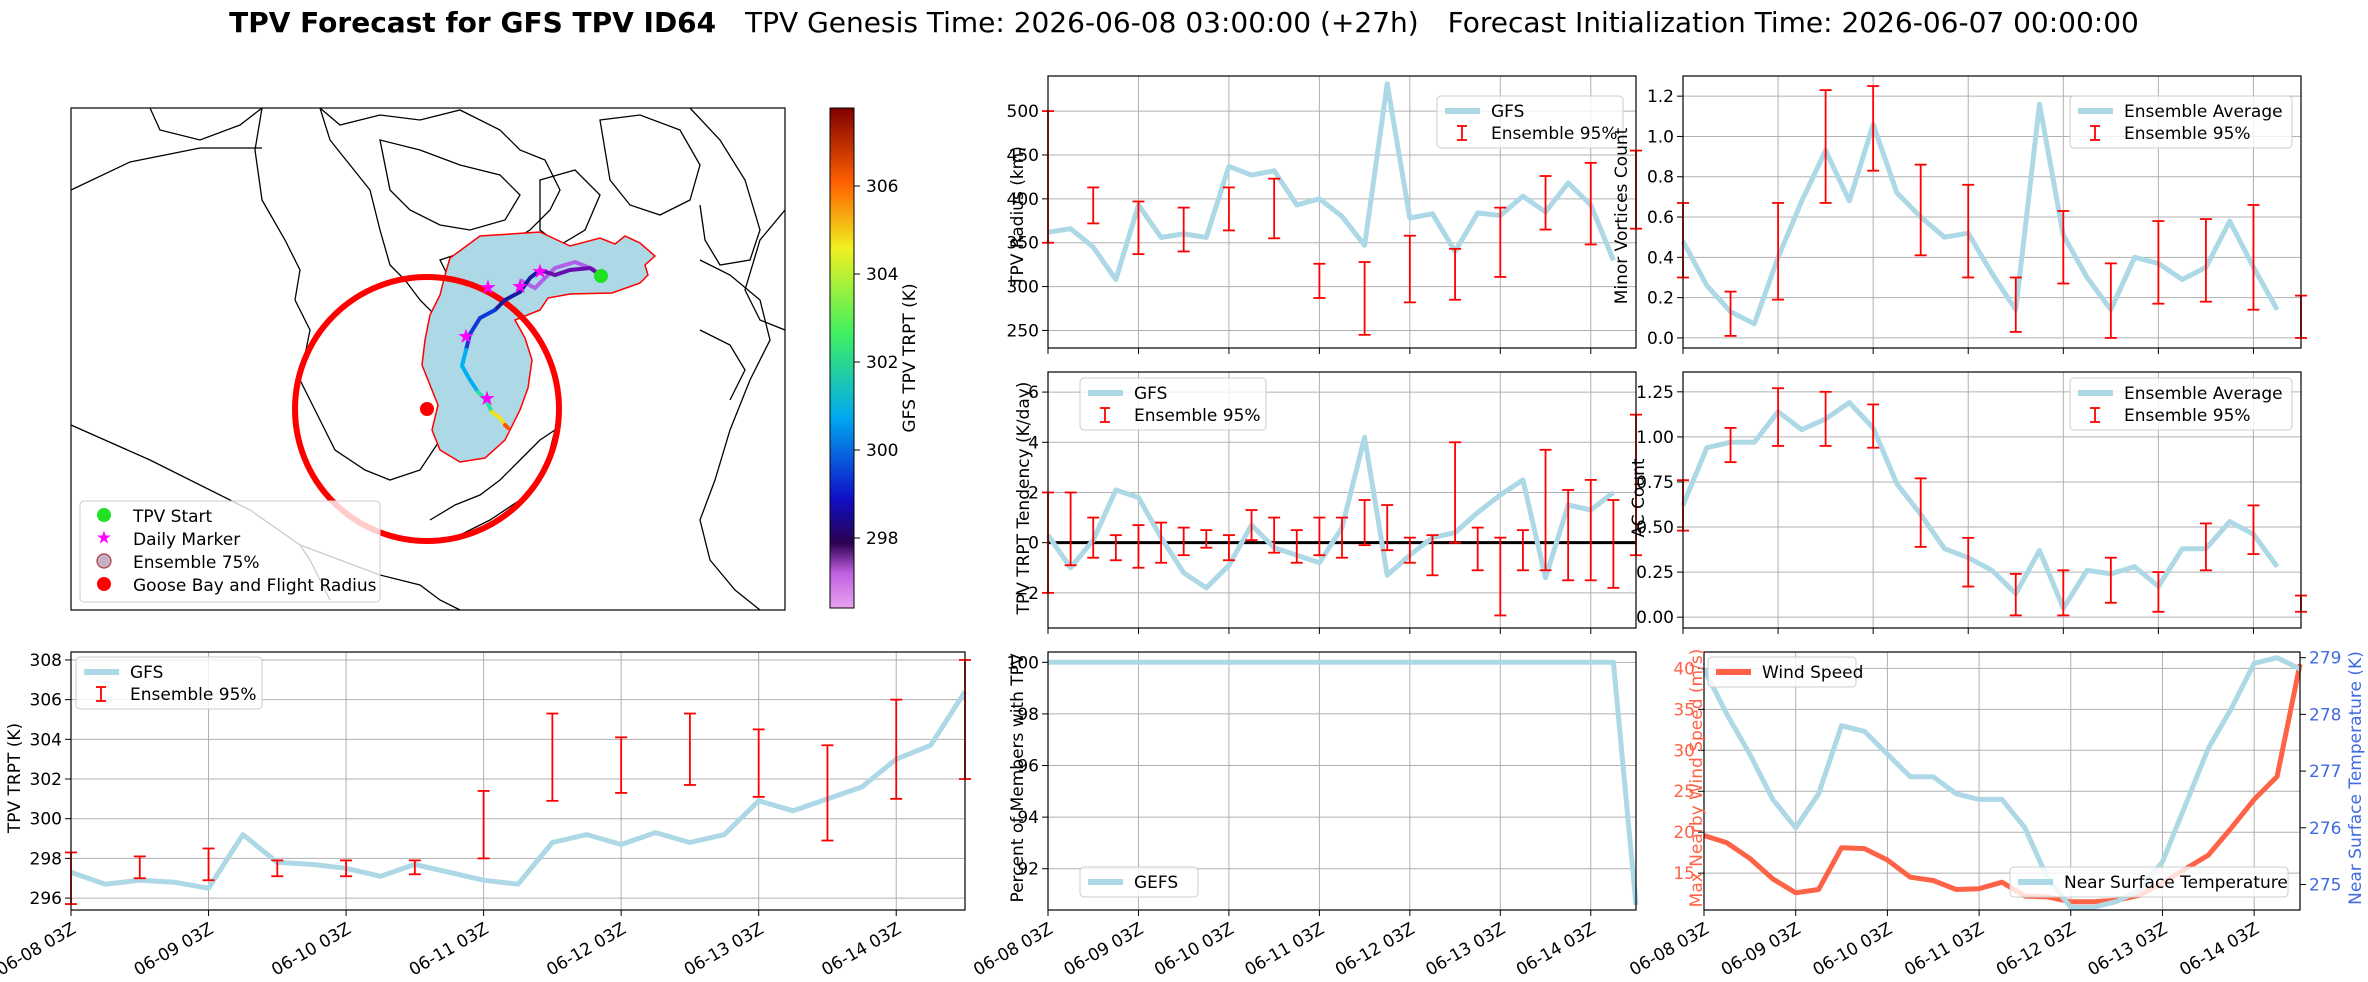  I want to click on title-bold: TPV Forecast for GFS TPV ID64, so click(473, 22).